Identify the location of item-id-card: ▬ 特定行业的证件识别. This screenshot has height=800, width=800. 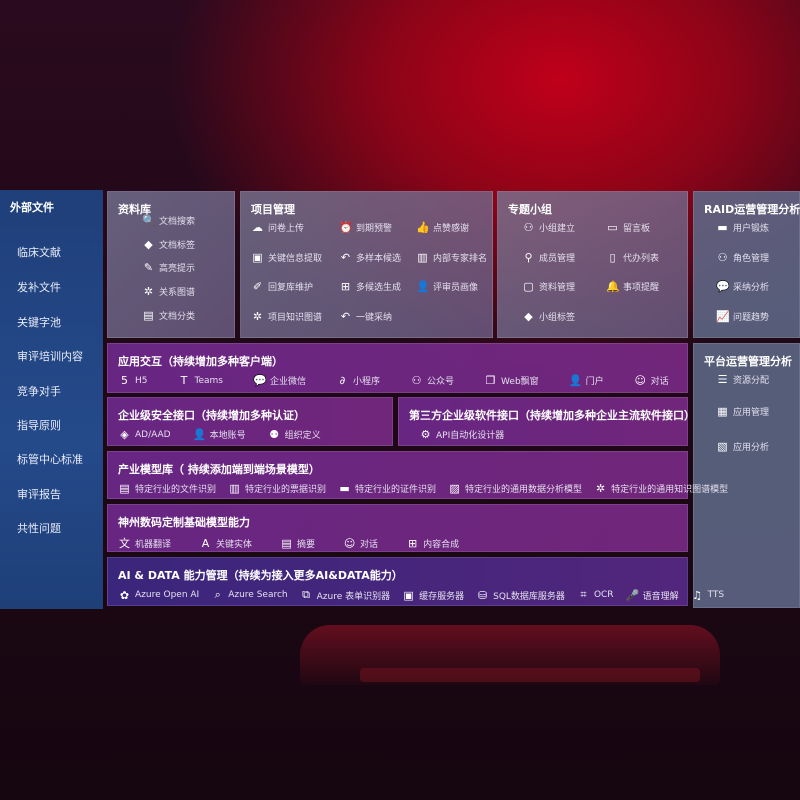
(387, 488).